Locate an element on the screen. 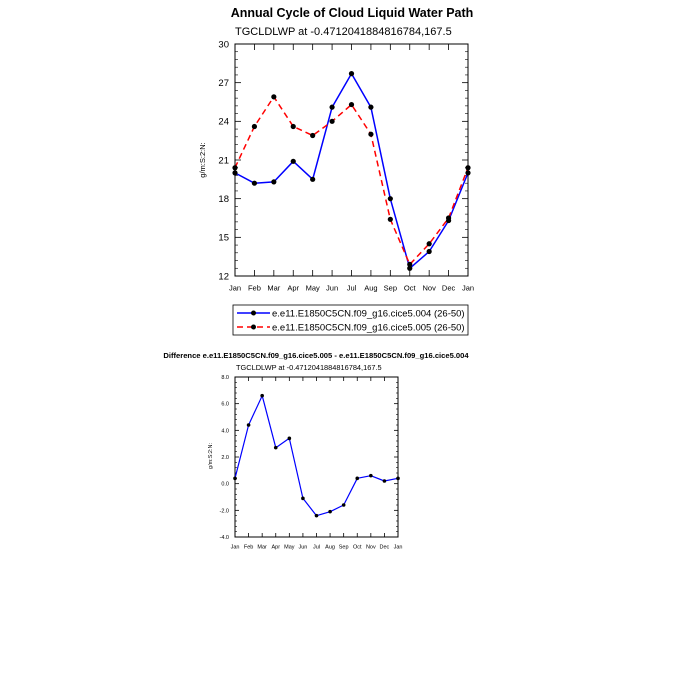 The image size is (675, 675). plot-area is located at coordinates (351, 160).